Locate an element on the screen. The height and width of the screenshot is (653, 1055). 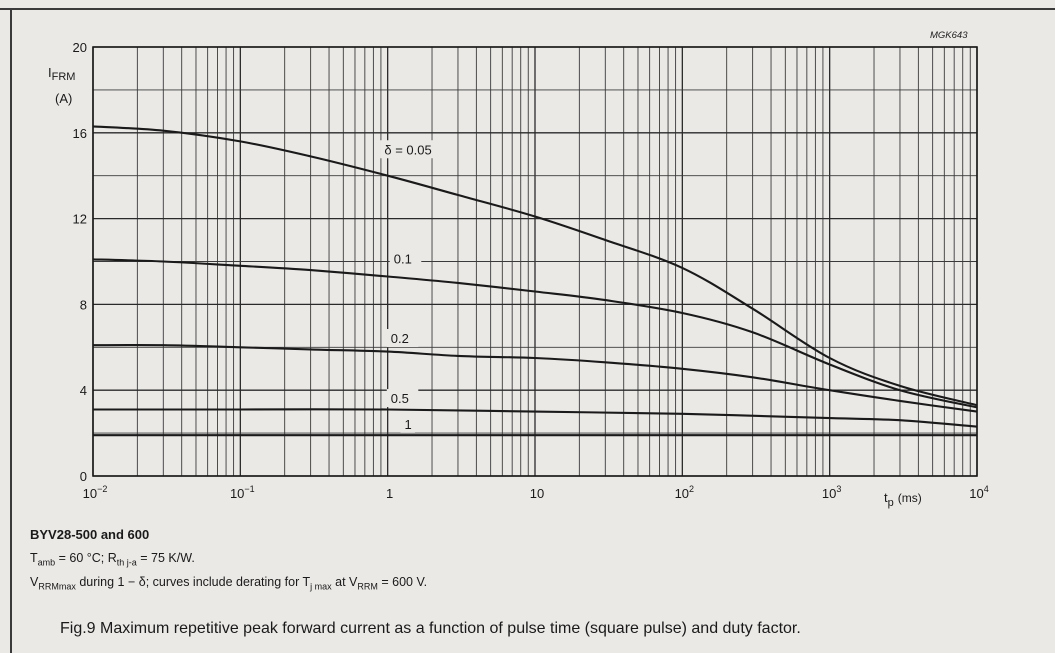
series-label-3: 0.5 is located at coordinates (400, 398).